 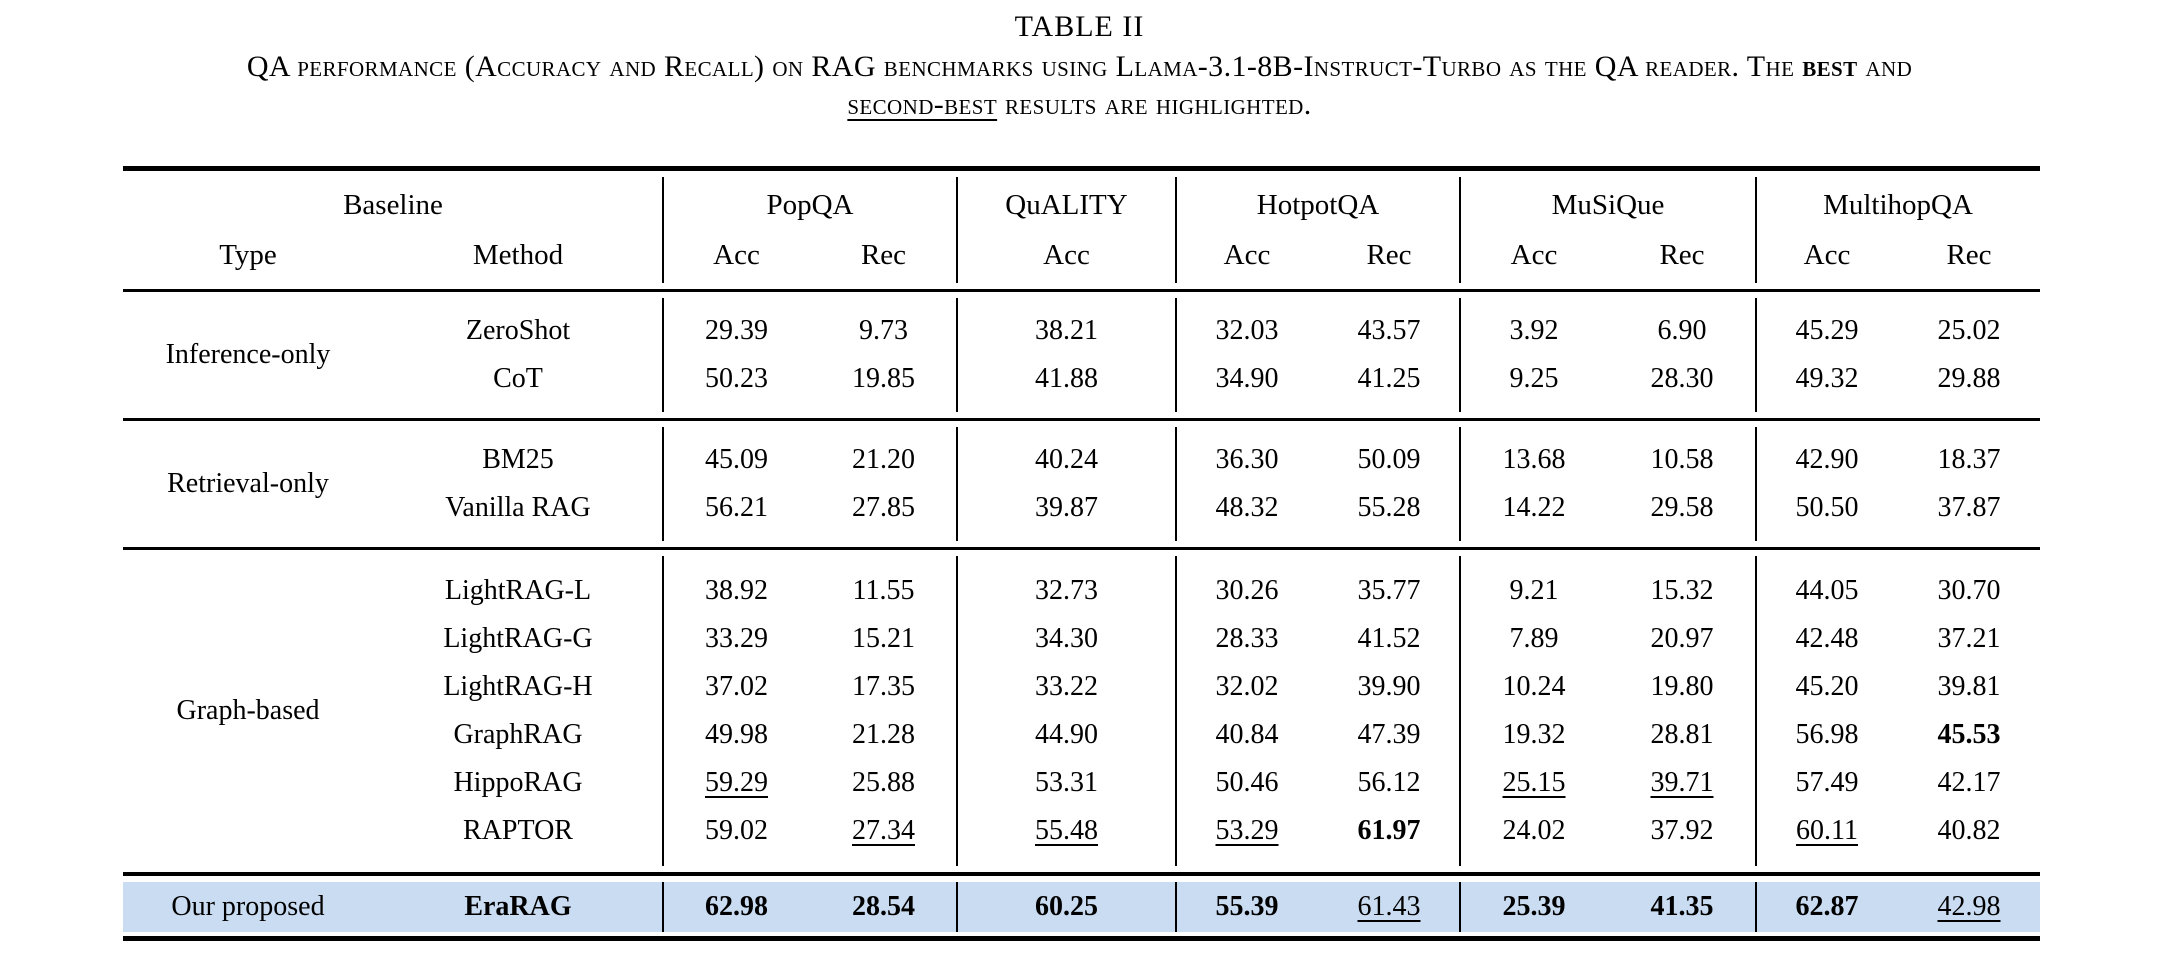 I want to click on cell-value: 45.09, so click(x=736, y=459).